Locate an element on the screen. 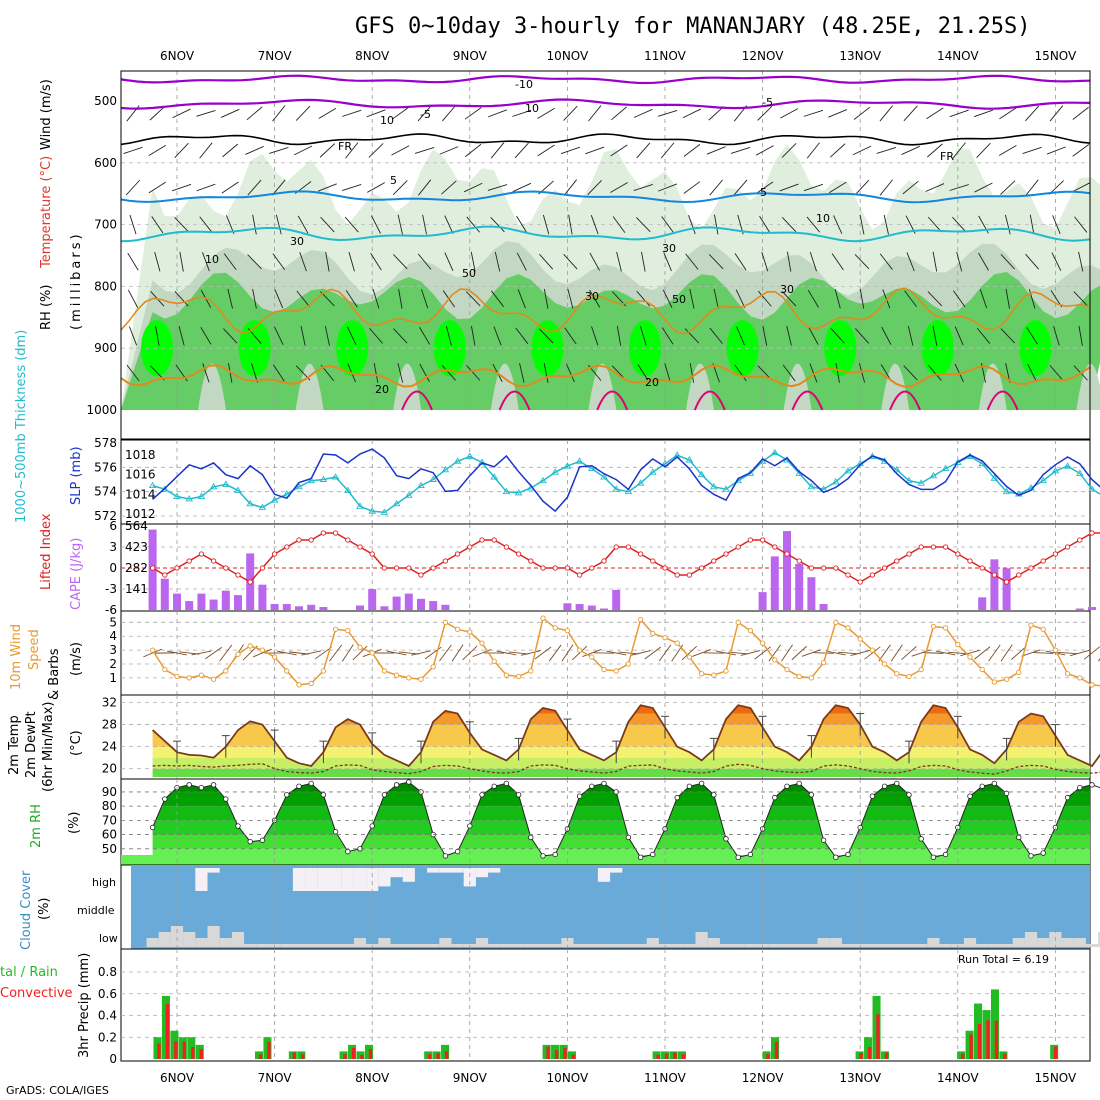 The image size is (1100, 1100). wind-ylabel-a: 10m Wind is located at coordinates (16, 657).